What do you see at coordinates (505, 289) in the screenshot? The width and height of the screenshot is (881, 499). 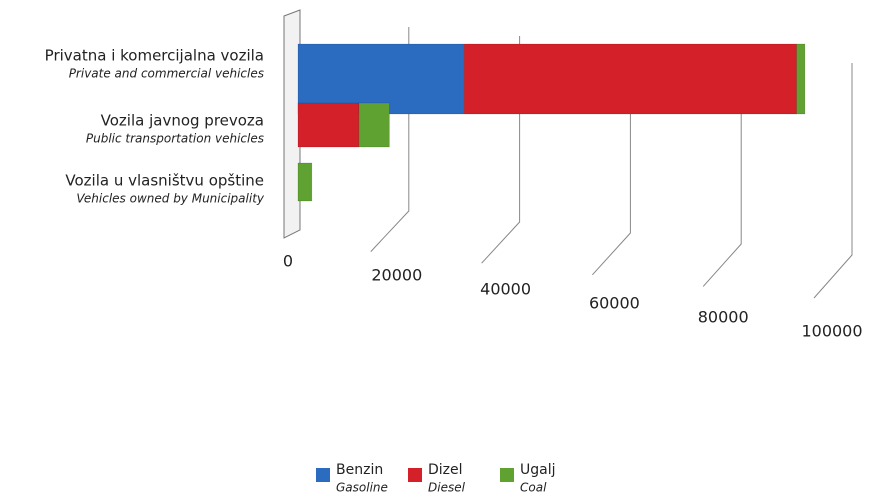 I see `x-tick-label: 40000` at bounding box center [505, 289].